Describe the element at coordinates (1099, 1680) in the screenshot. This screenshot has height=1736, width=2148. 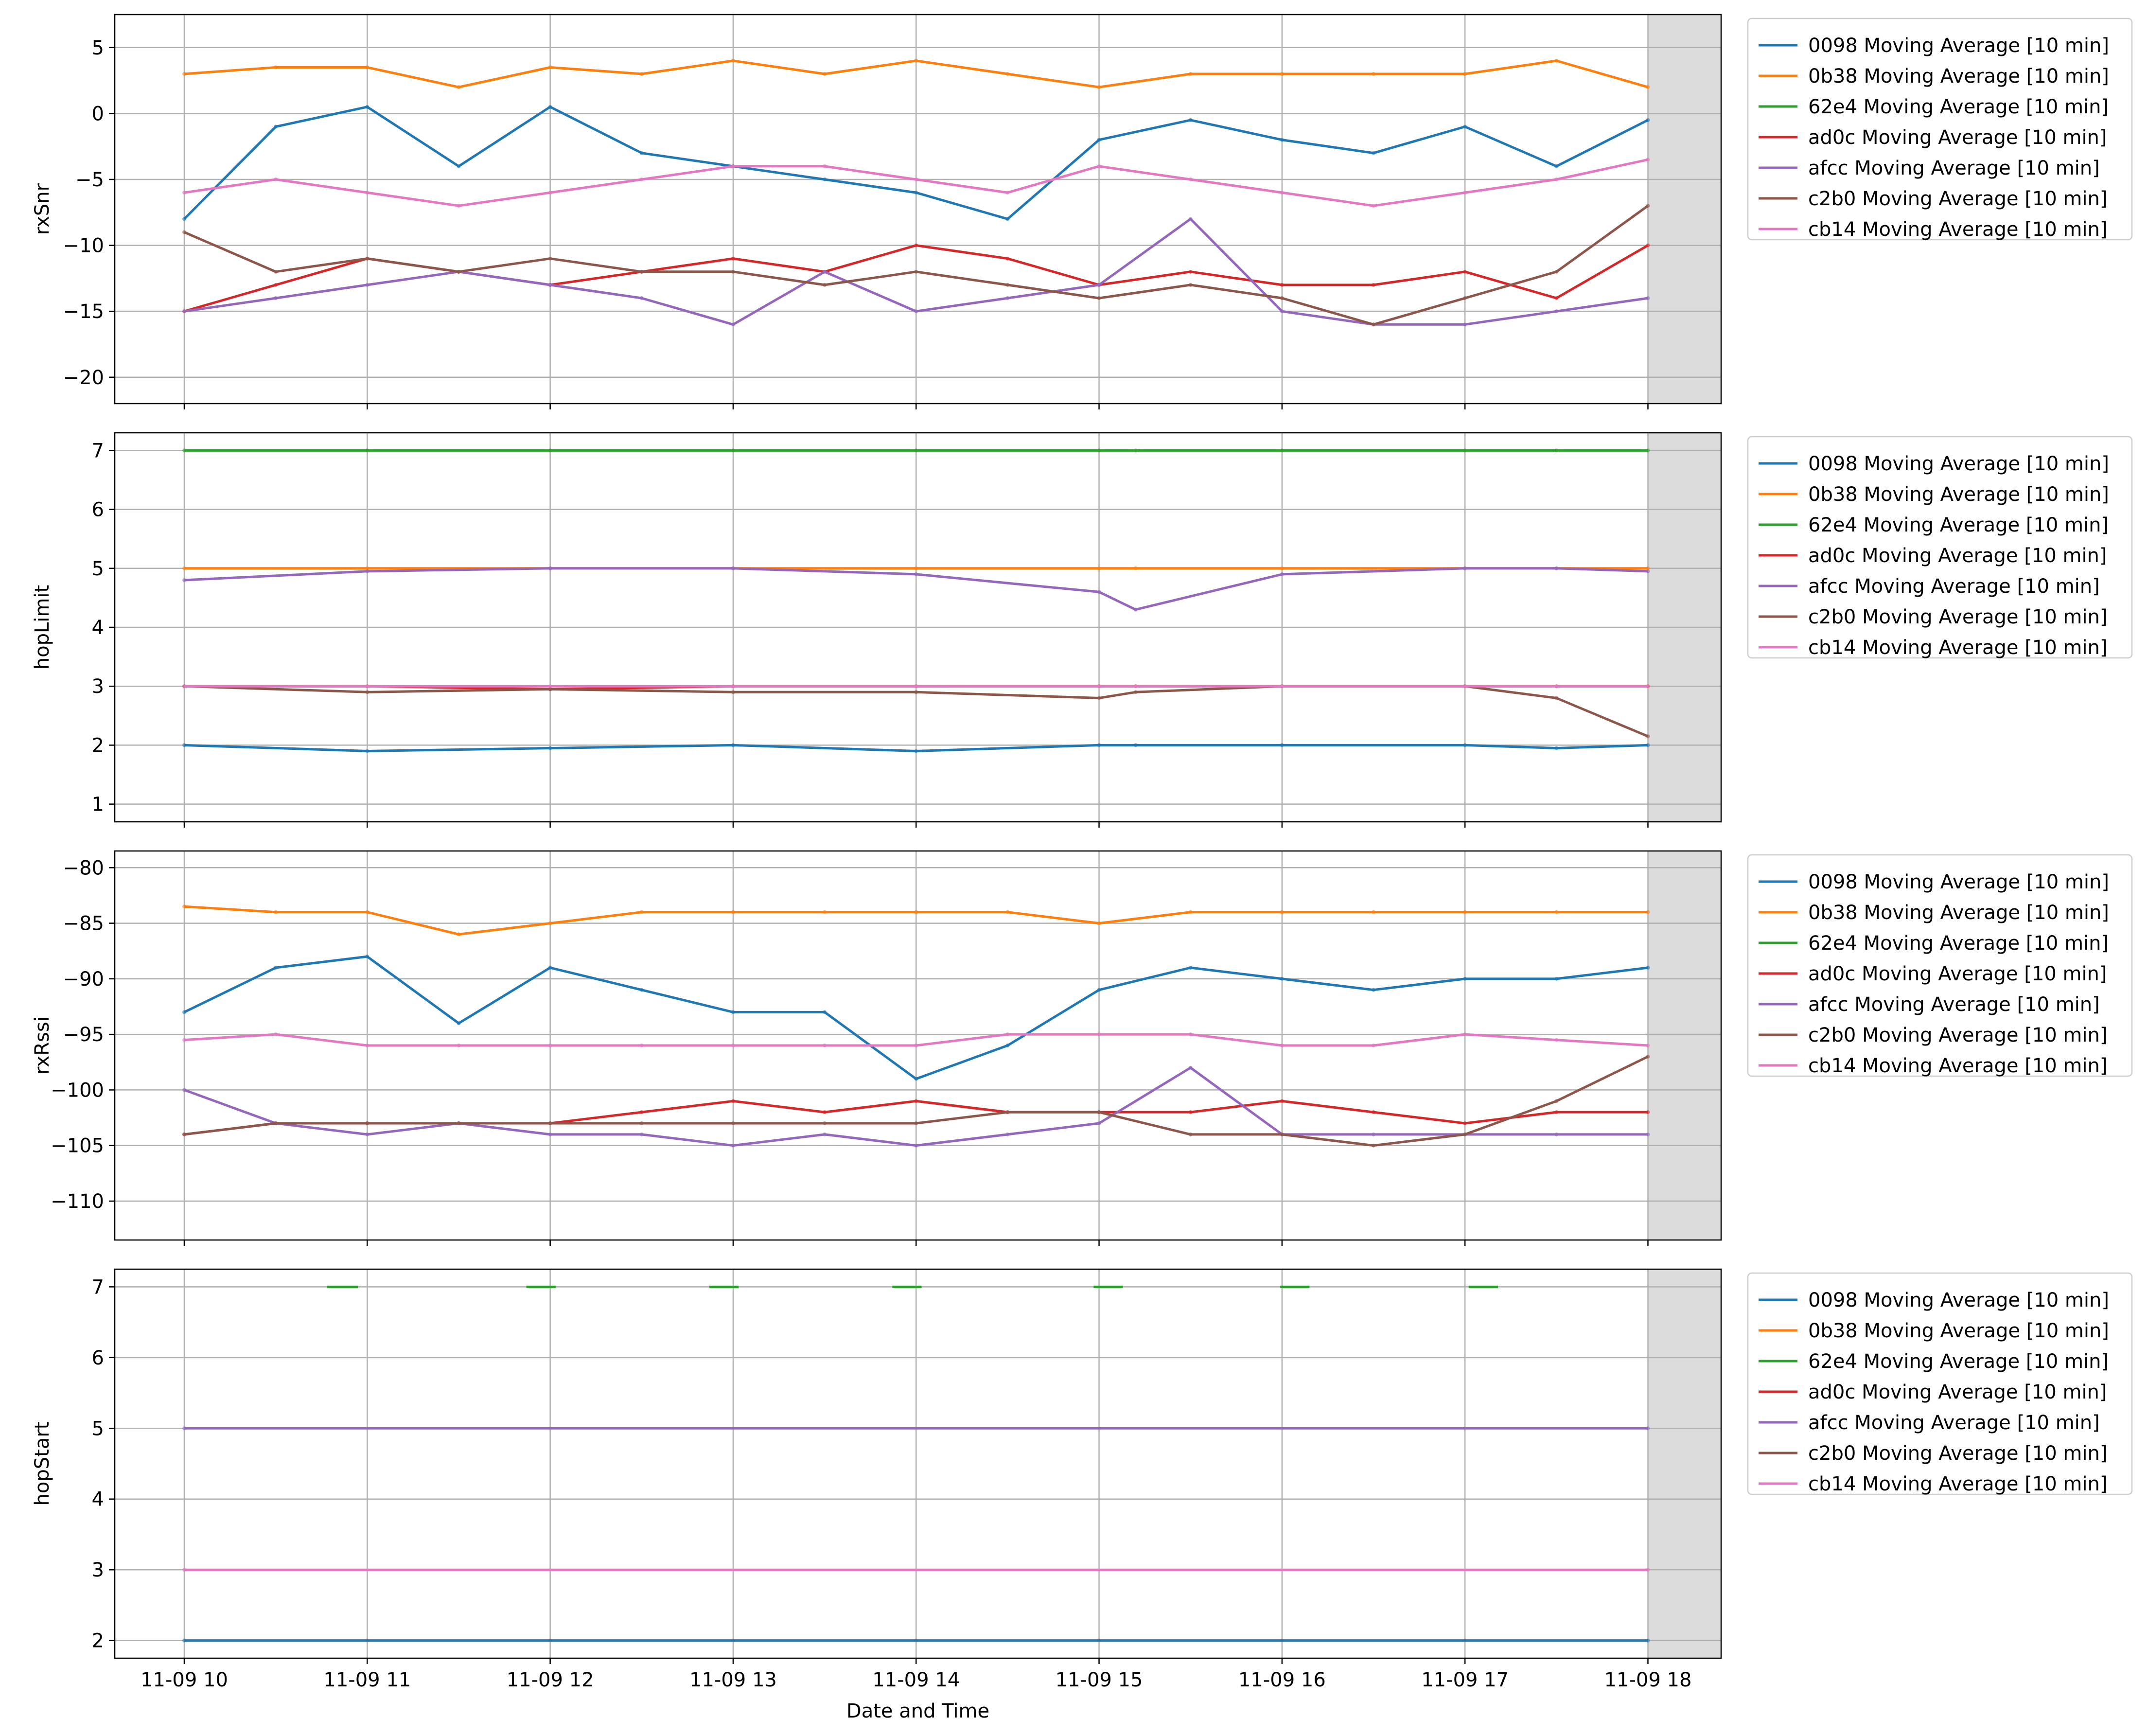
I see `x-tick-label: 11-09 15` at that location.